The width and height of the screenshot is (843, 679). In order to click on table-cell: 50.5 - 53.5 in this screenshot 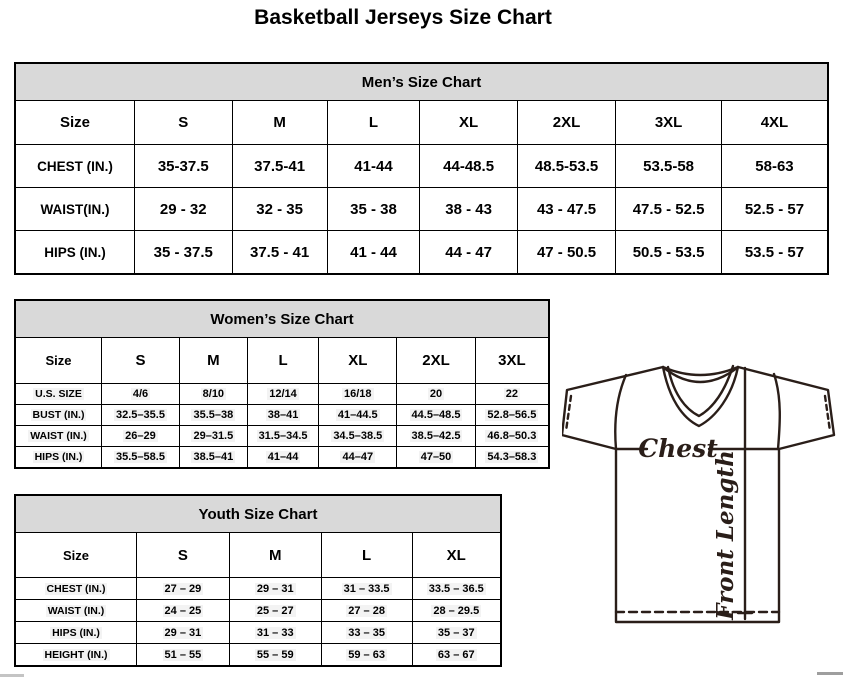, I will do `click(668, 252)`.